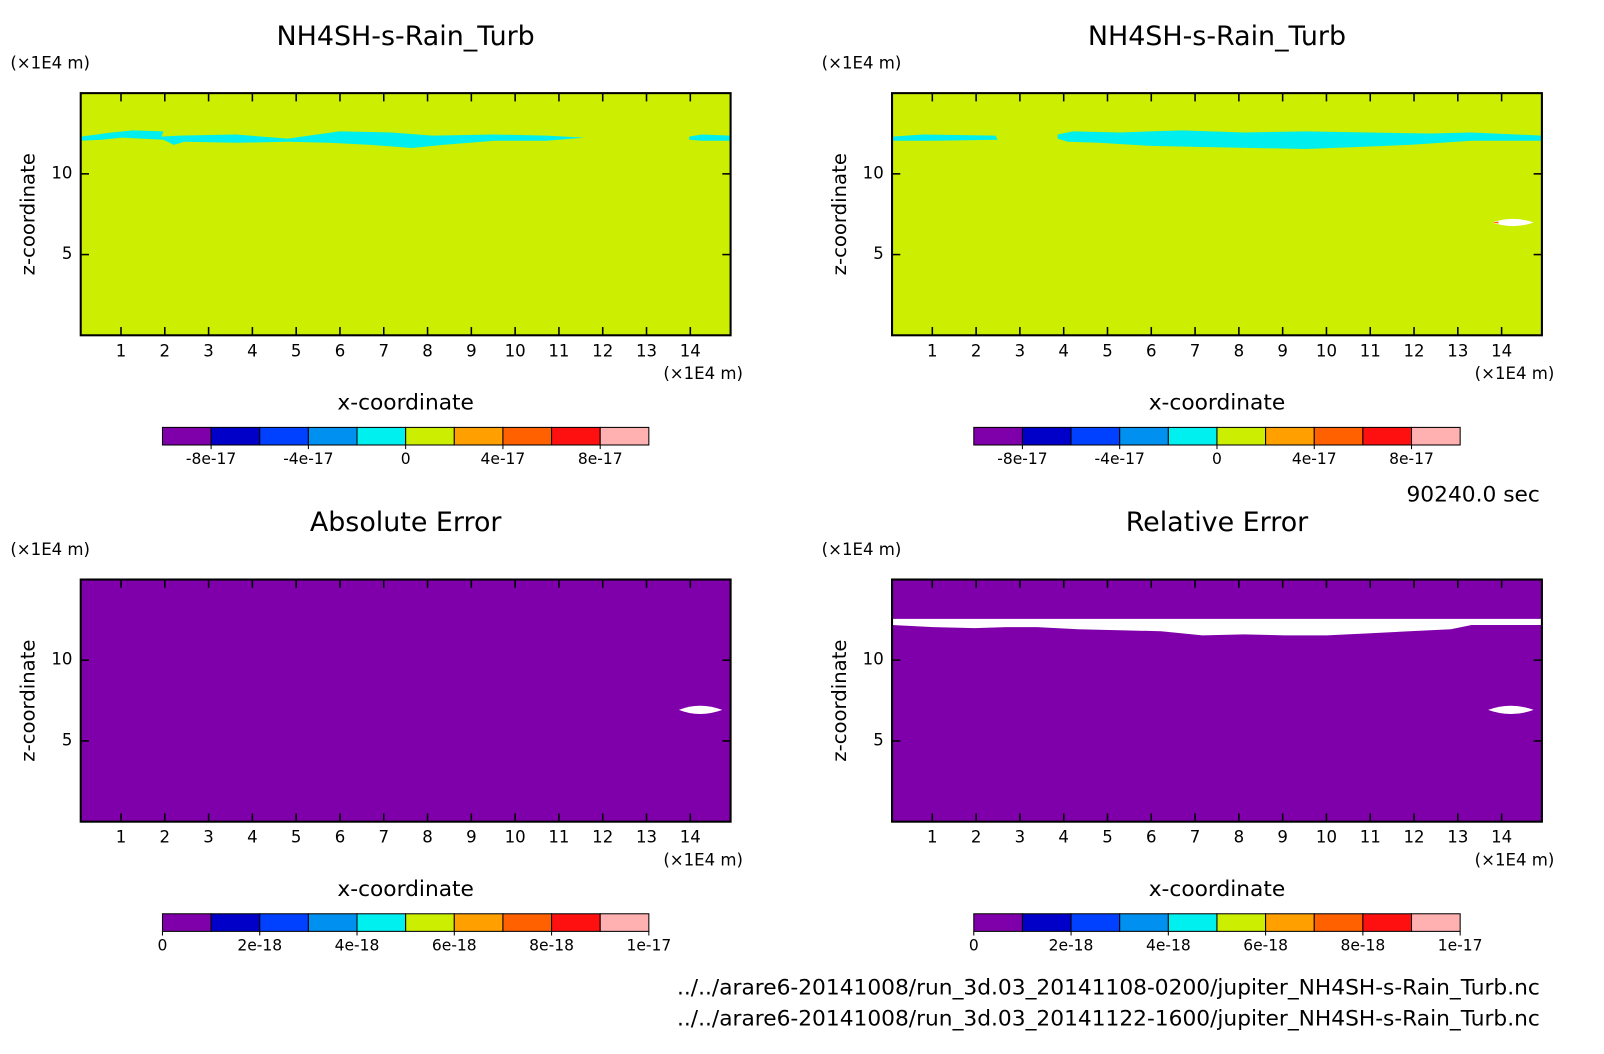 The height and width of the screenshot is (1054, 1604). Describe the element at coordinates (1314, 459) in the screenshot. I see `colorbar-tick-label: 4e-17` at that location.